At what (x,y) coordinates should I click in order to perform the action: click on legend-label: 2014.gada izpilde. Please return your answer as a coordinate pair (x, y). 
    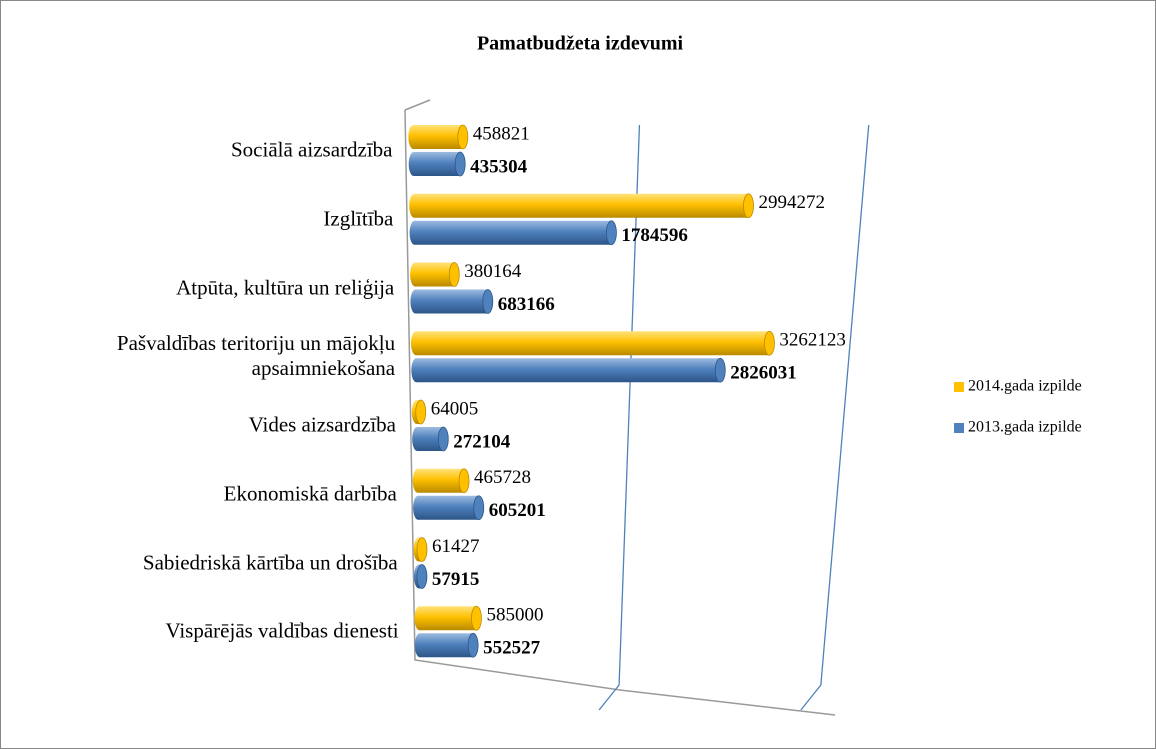
    Looking at the image, I should click on (1025, 386).